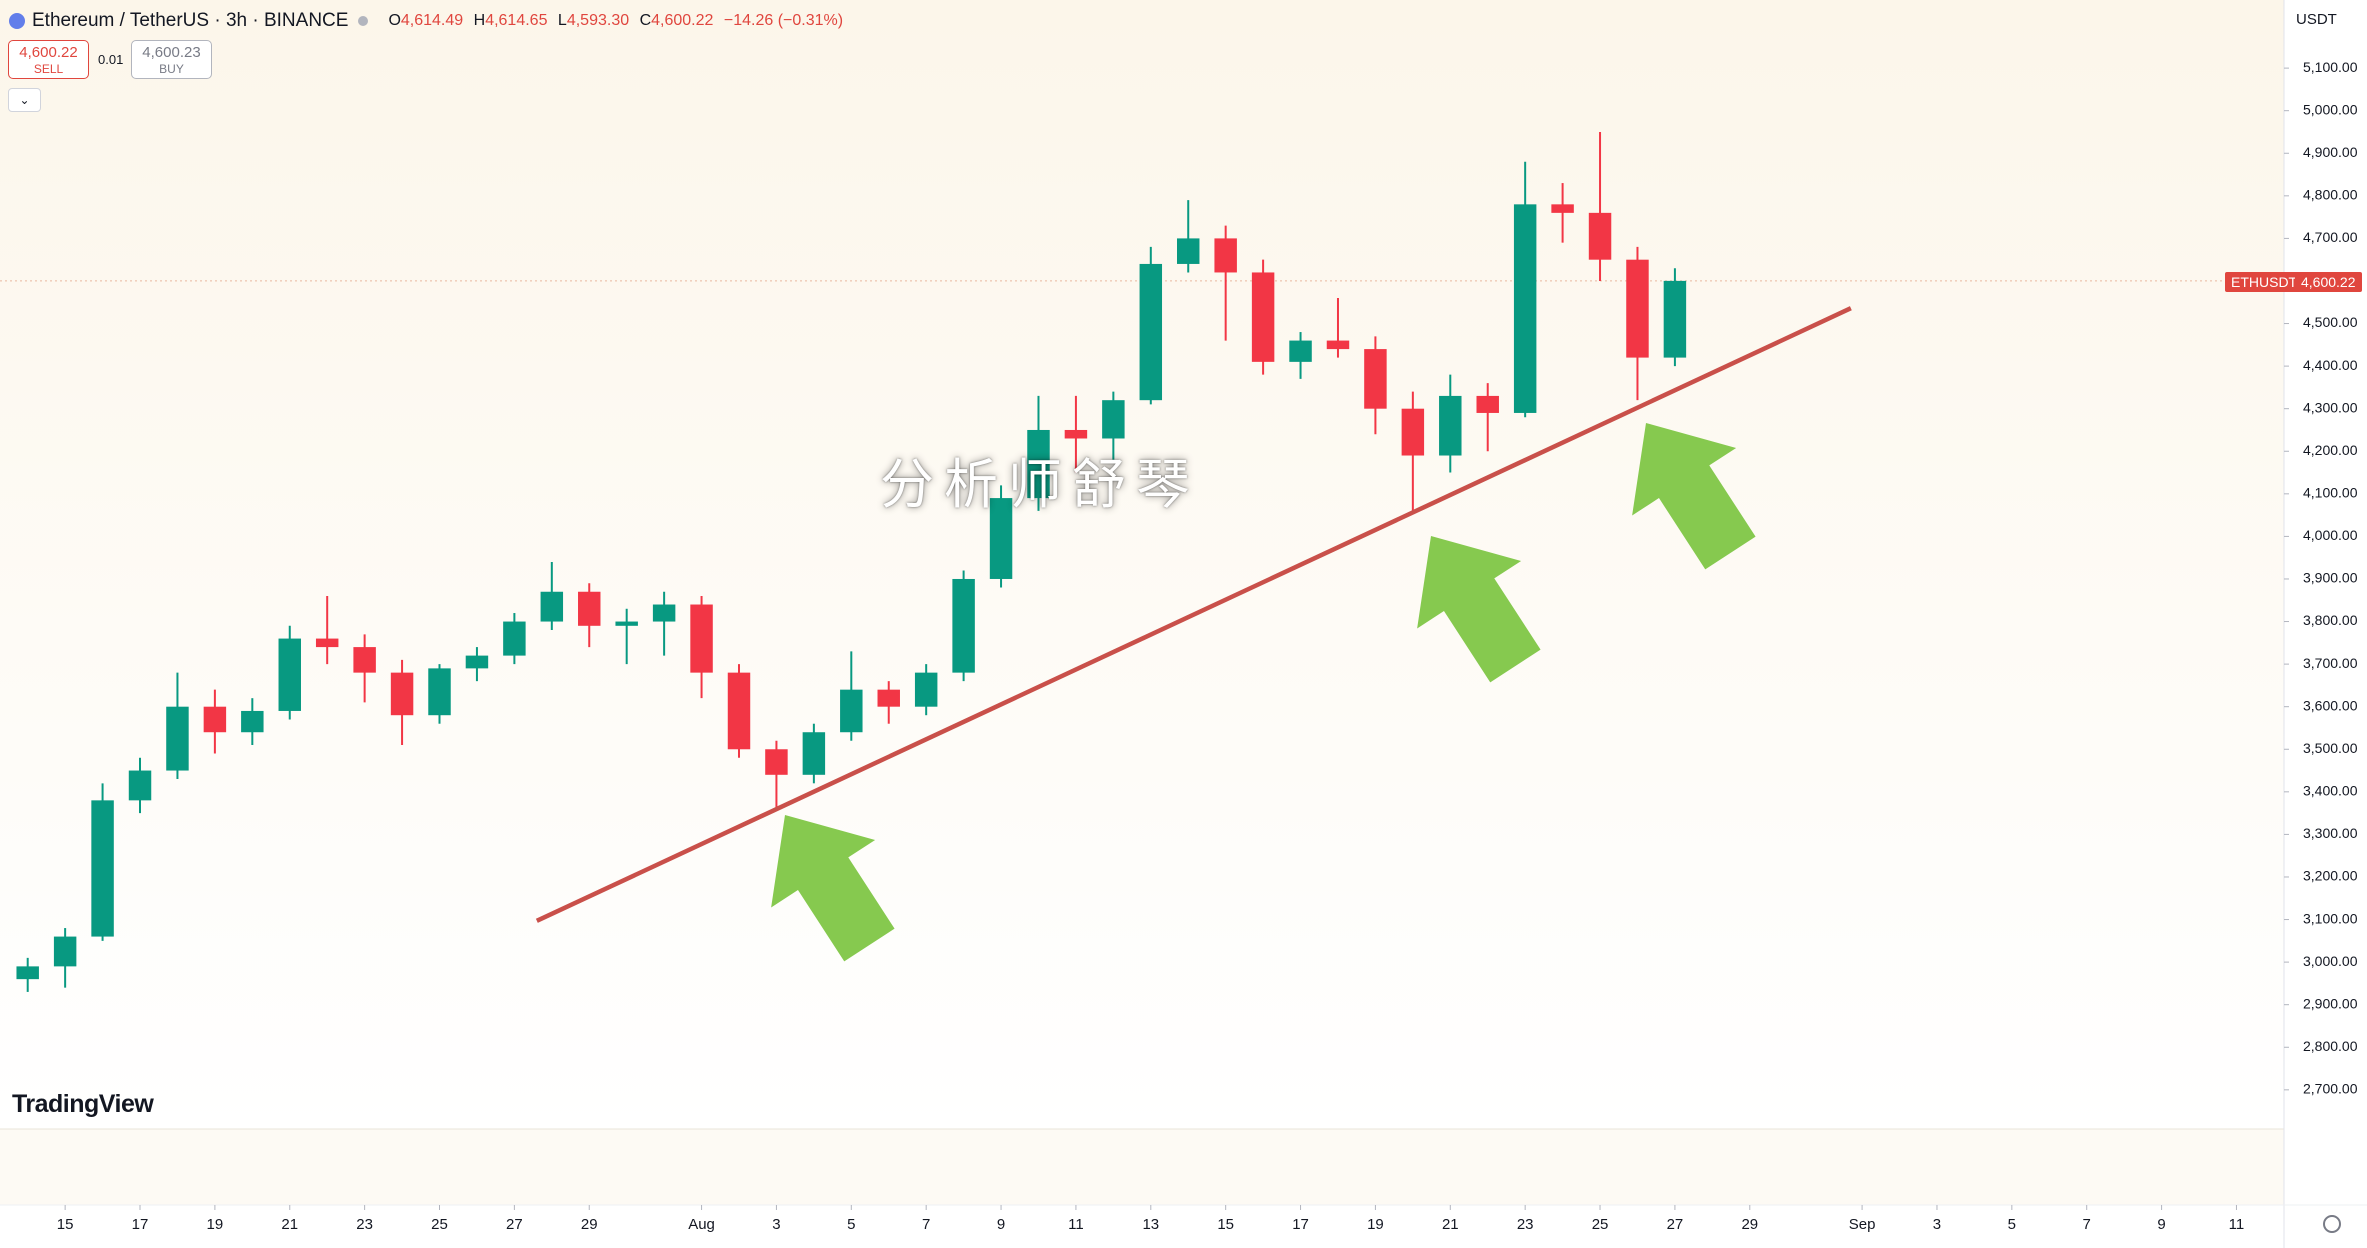 The image size is (2367, 1248). What do you see at coordinates (776, 1224) in the screenshot?
I see `x-tick-label: 3` at bounding box center [776, 1224].